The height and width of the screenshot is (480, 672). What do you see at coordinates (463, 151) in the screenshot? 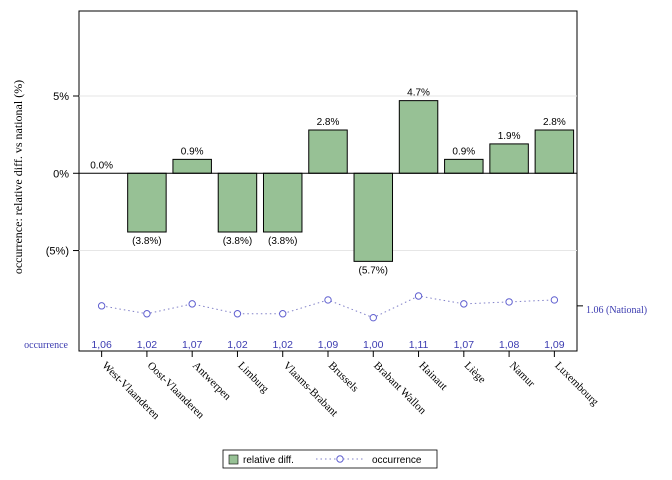
I see `bar-label-8: 0.9%` at bounding box center [463, 151].